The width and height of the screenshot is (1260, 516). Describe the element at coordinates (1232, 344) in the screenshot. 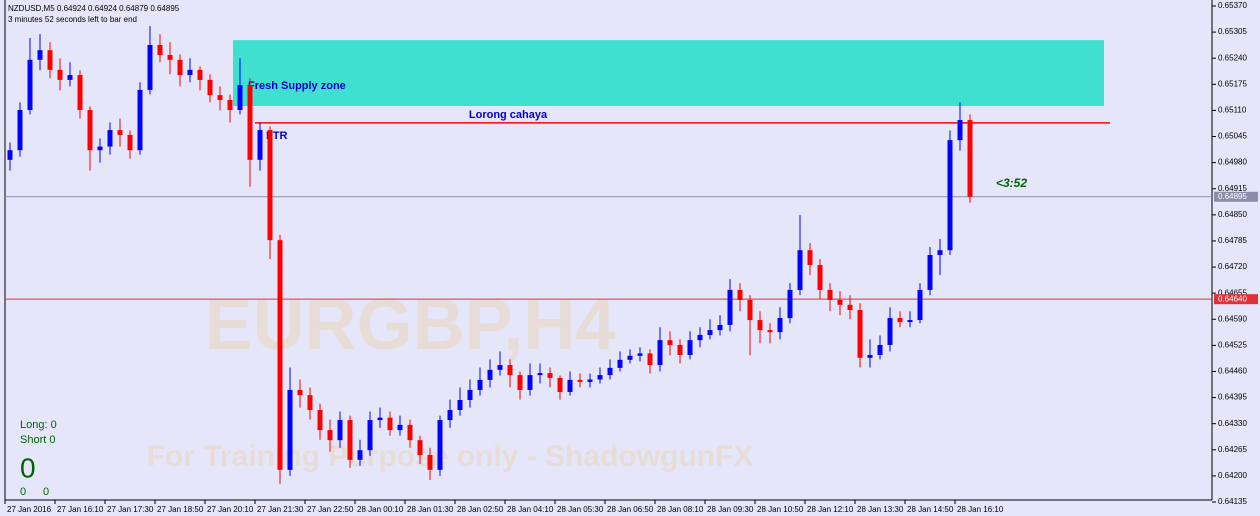

I see `y-tick-label: 0.64525` at that location.